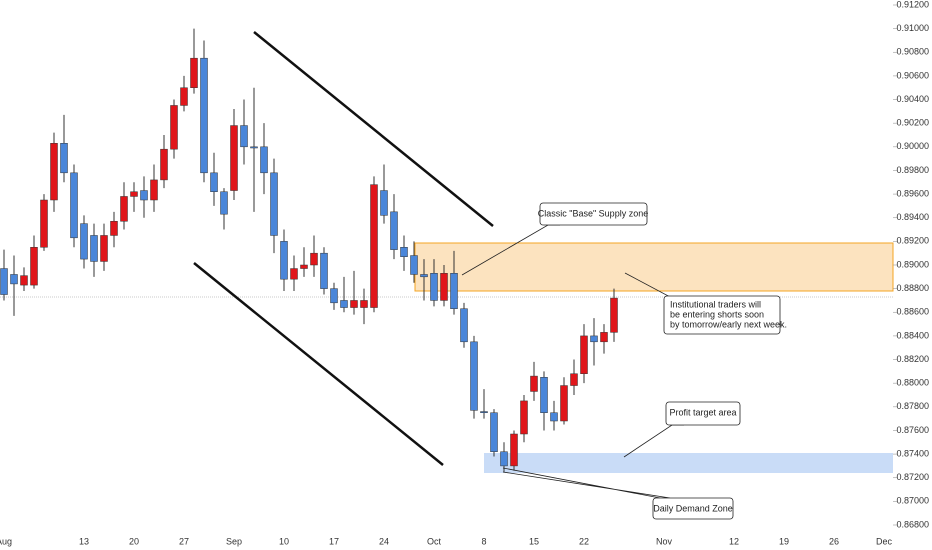  I want to click on y-tick-label: 0.87000, so click(912, 501).